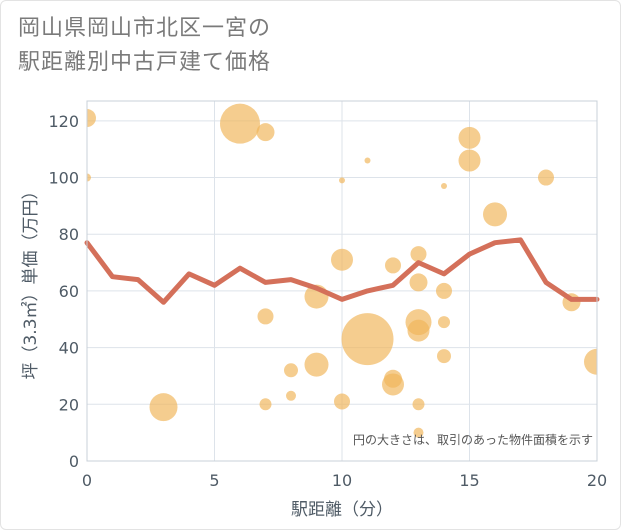 Image resolution: width=621 pixels, height=530 pixels. What do you see at coordinates (144, 46) in the screenshot?
I see `chart-title: 岡山県岡山市北区一宮の 駅距離別中古戸建て価格` at bounding box center [144, 46].